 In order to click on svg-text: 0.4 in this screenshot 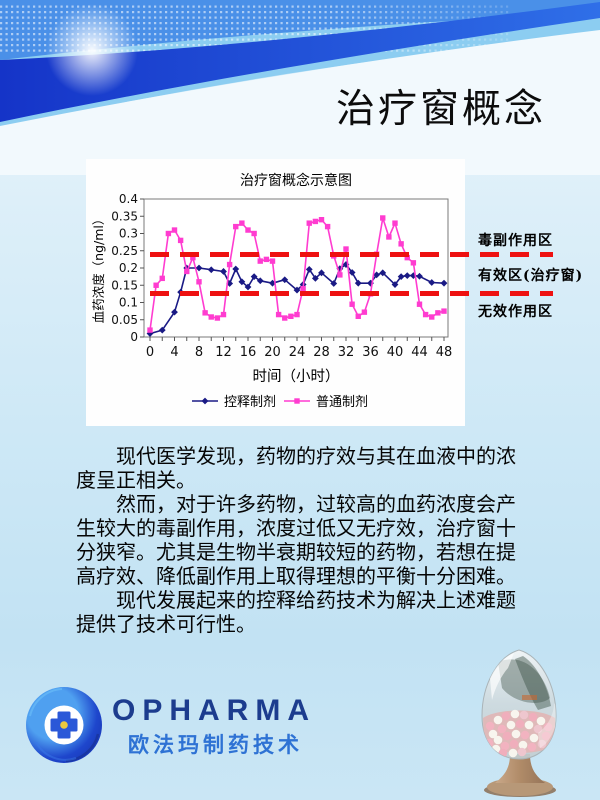, I will do `click(128, 199)`.